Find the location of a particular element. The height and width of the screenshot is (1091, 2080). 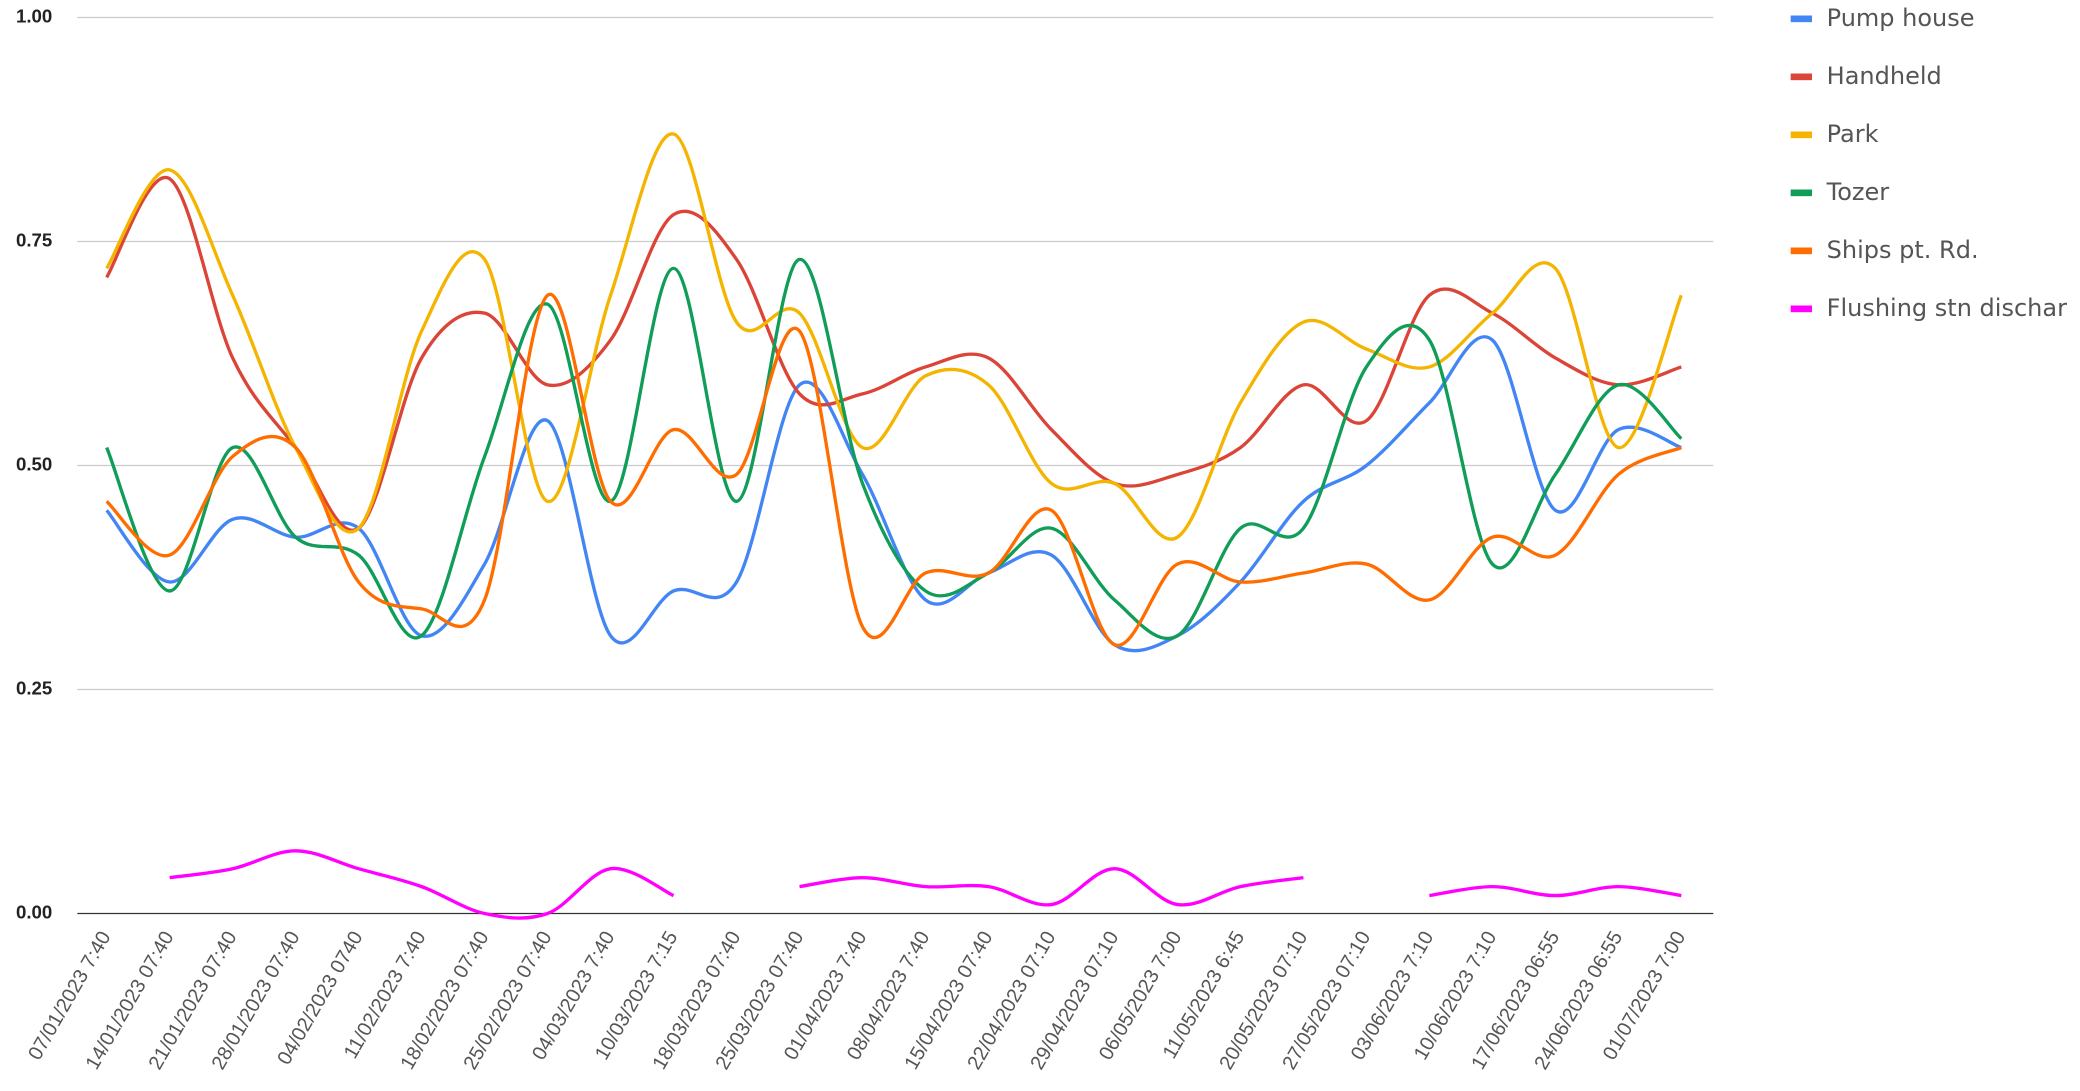

legend-label: Flushing stn dischar is located at coordinates (1947, 308).